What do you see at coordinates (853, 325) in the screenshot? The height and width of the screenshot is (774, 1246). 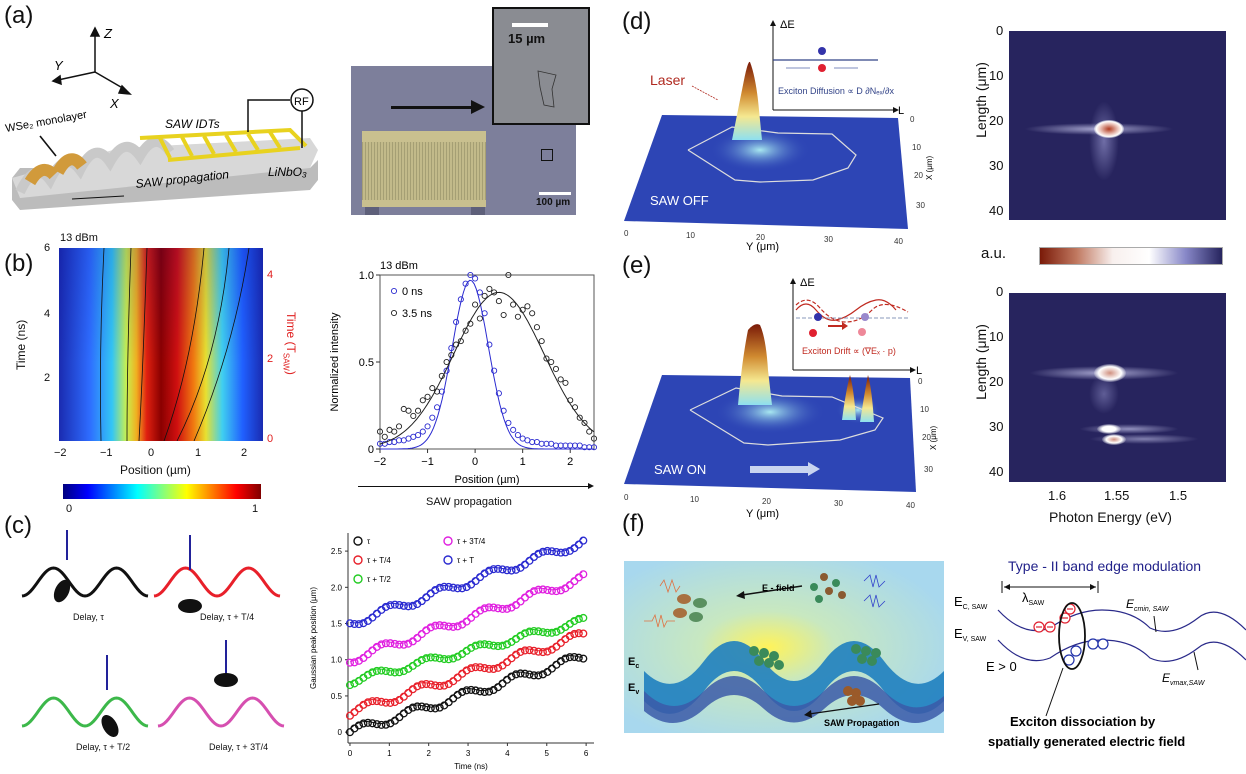 I see `drift-inset` at bounding box center [853, 325].